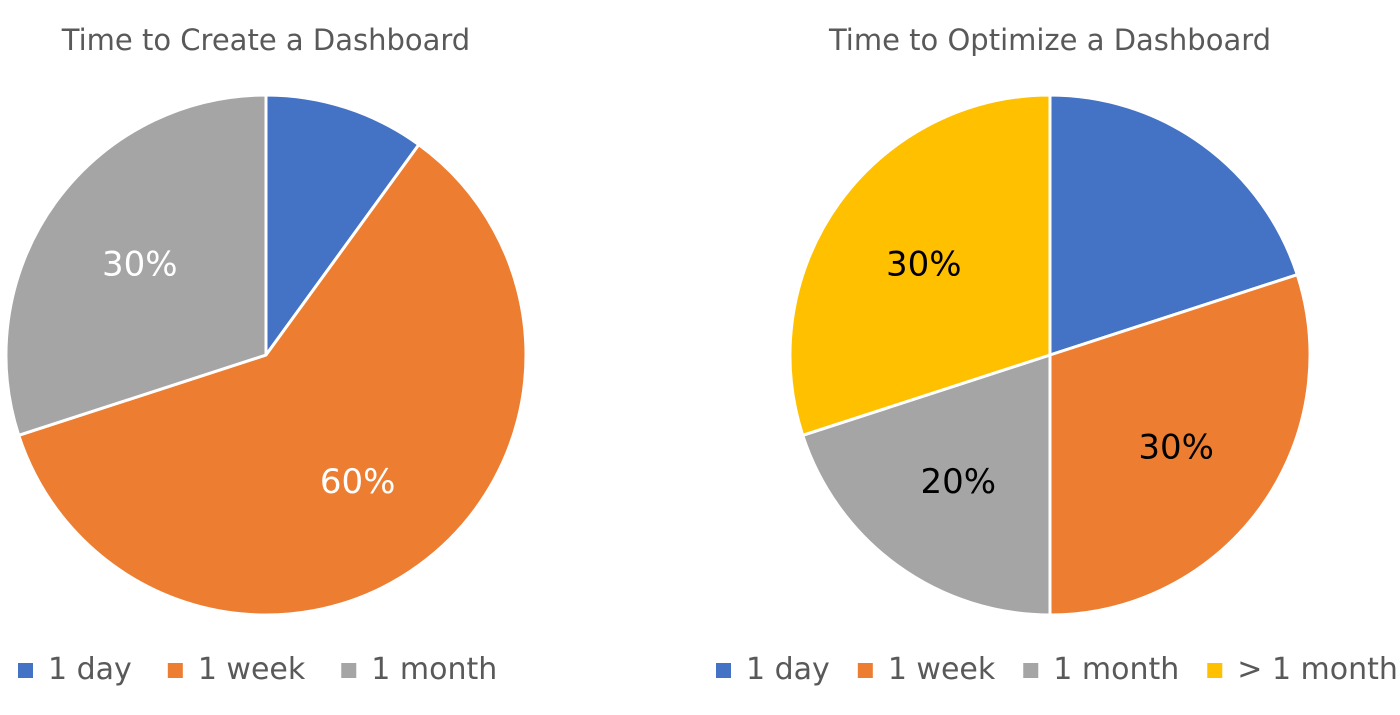  What do you see at coordinates (358, 482) in the screenshot?
I see `data-label: 60%` at bounding box center [358, 482].